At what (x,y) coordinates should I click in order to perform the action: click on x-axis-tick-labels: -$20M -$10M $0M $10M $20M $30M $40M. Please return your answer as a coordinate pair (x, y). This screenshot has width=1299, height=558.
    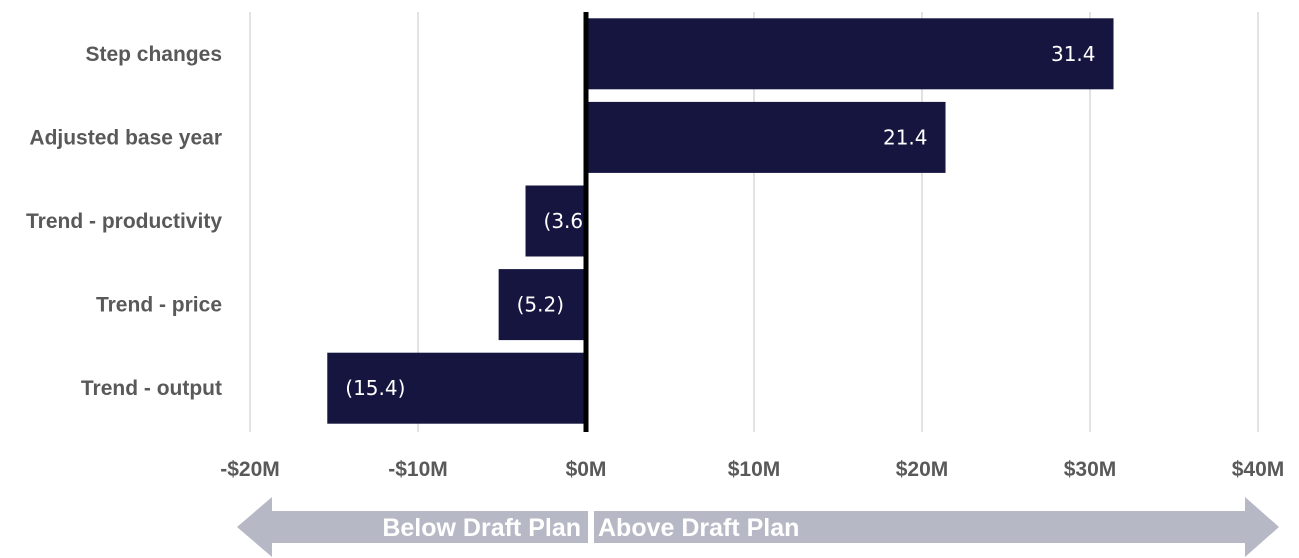
    Looking at the image, I should click on (752, 469).